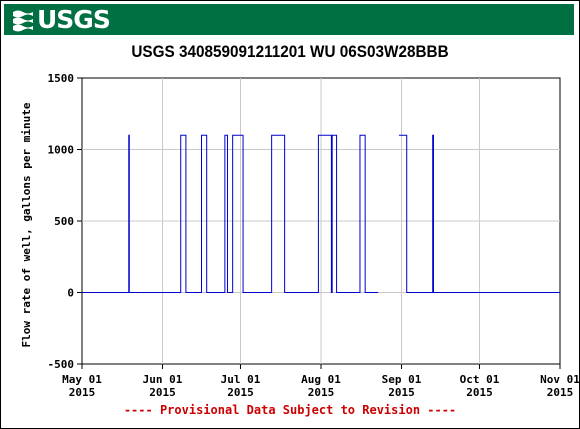 This screenshot has width=580, height=429. What do you see at coordinates (61, 78) in the screenshot?
I see `y-tick-label: 1500` at bounding box center [61, 78].